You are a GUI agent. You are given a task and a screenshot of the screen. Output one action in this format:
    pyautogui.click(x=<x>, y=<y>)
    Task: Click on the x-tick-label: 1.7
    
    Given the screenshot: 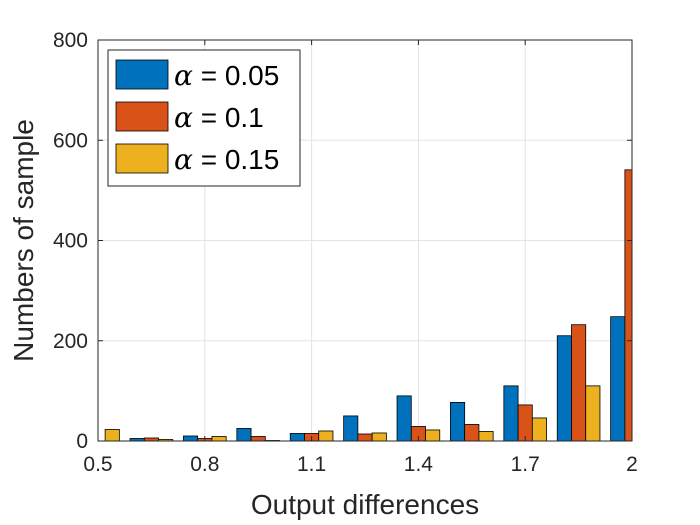 What is the action you would take?
    pyautogui.click(x=525, y=464)
    